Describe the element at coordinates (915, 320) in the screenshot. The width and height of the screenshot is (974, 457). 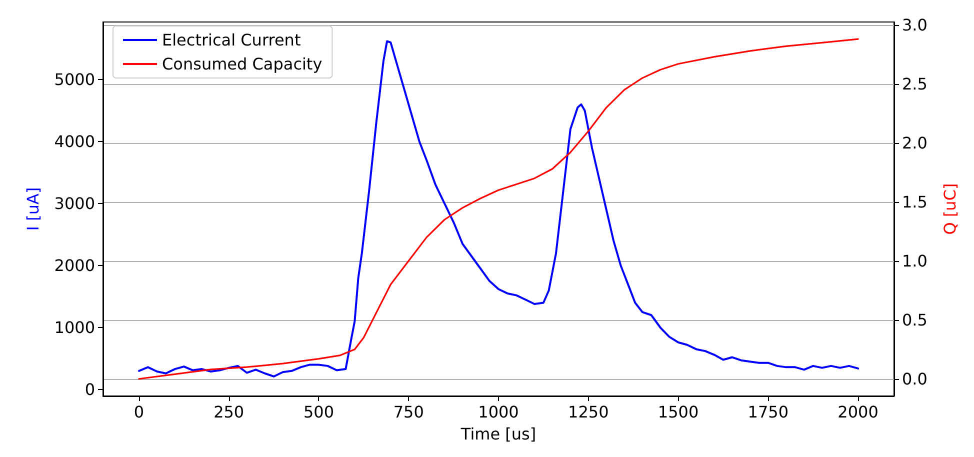
I see `y2-tick-label: 0.5` at that location.